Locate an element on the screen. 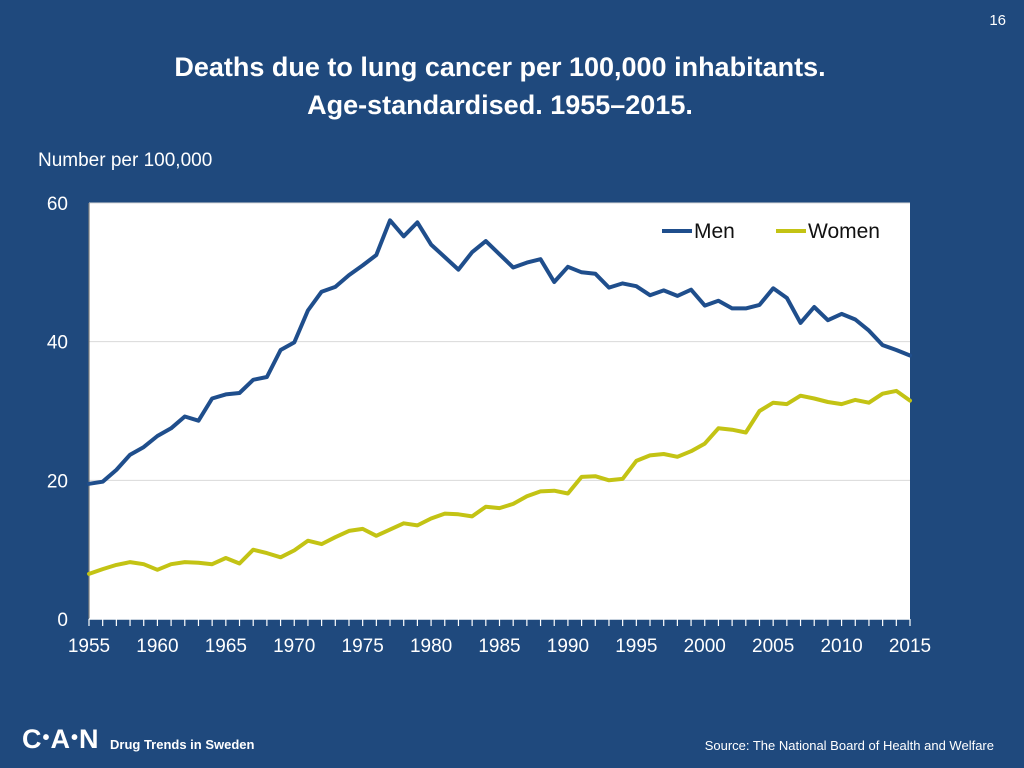  footer-tagline: Drug Trends in Sweden is located at coordinates (182, 744).